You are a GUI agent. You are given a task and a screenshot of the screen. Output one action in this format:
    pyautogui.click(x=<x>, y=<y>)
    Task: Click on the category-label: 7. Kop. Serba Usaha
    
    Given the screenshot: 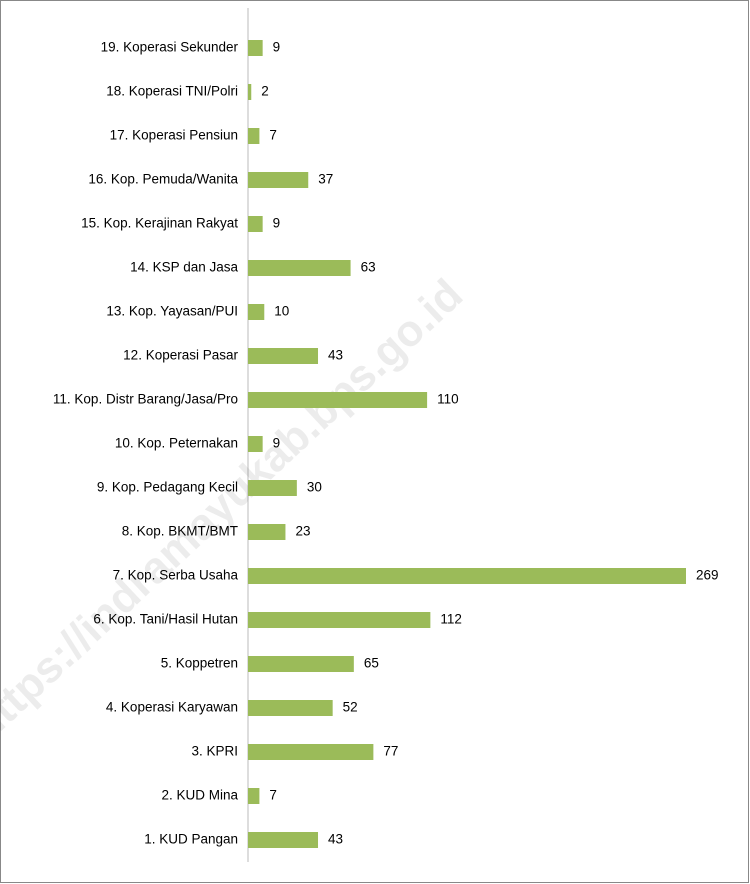 What is the action you would take?
    pyautogui.click(x=176, y=575)
    